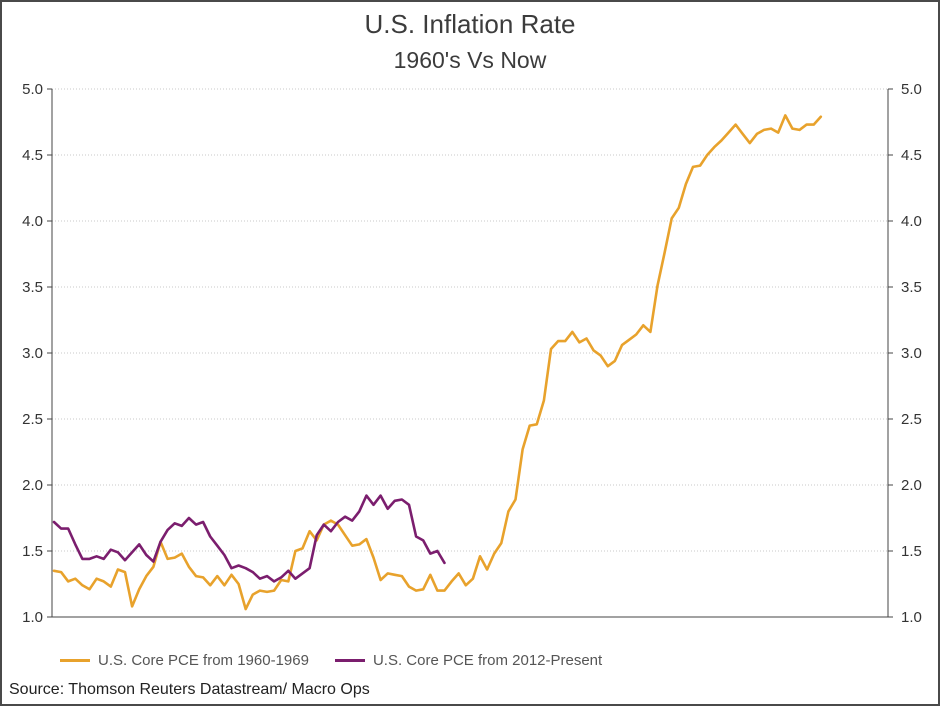  I want to click on y-tick-label-left: 2.0, so click(32, 485).